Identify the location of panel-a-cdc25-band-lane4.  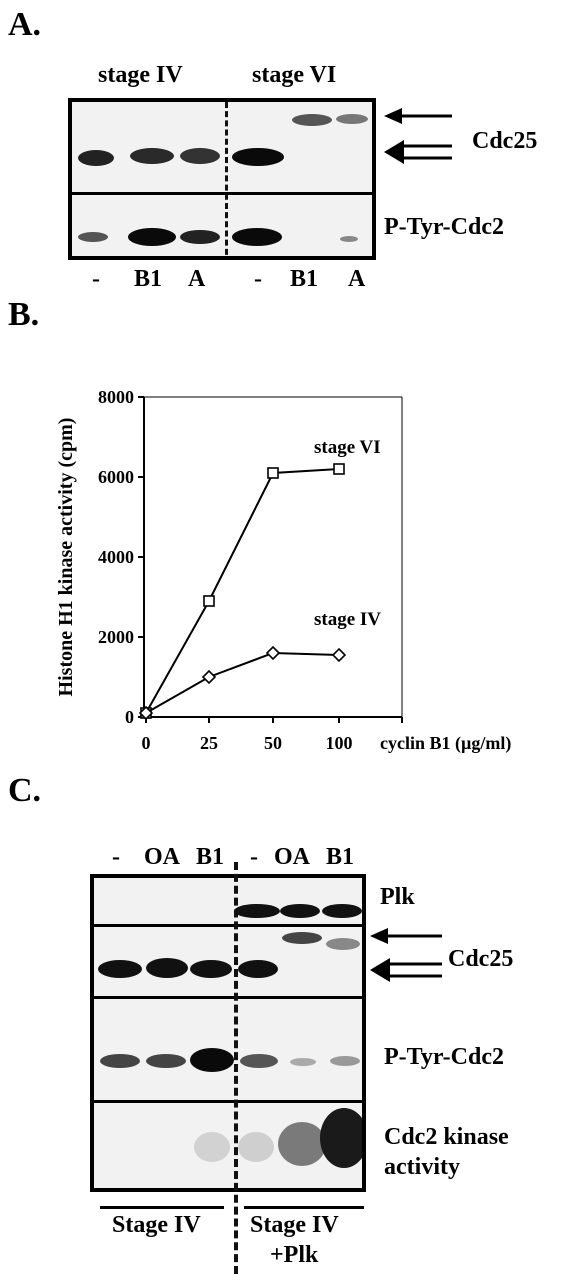
(258, 157).